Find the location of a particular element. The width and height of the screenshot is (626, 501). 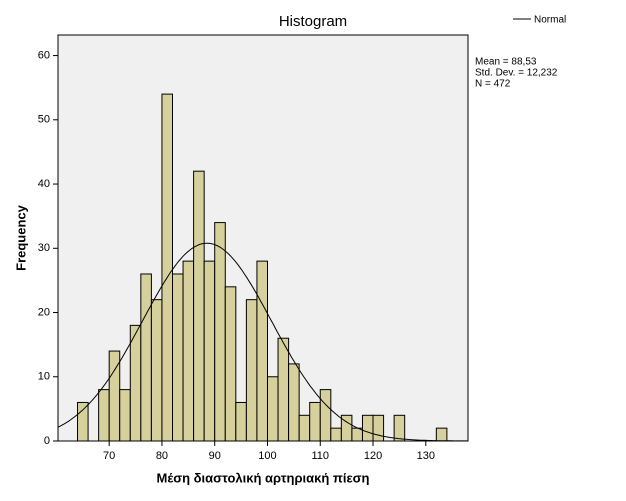

x-tick-label: 80 is located at coordinates (162, 456).